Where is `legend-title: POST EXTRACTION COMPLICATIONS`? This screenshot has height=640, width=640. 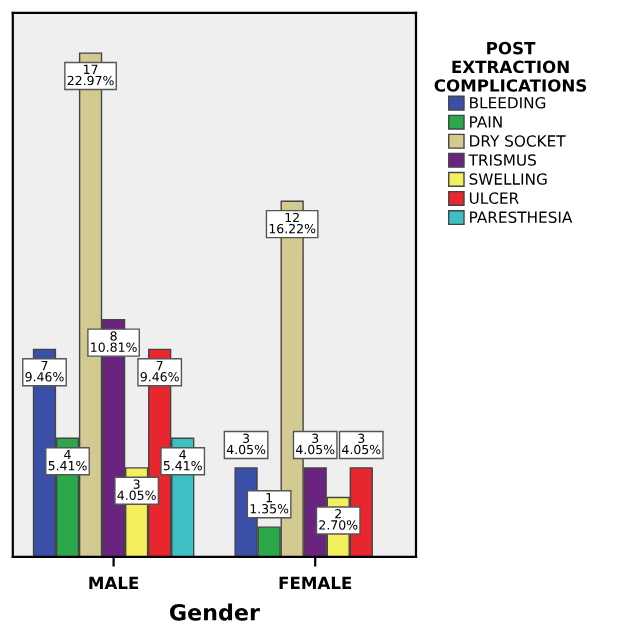
legend-title: POST EXTRACTION COMPLICATIONS is located at coordinates (510, 66).